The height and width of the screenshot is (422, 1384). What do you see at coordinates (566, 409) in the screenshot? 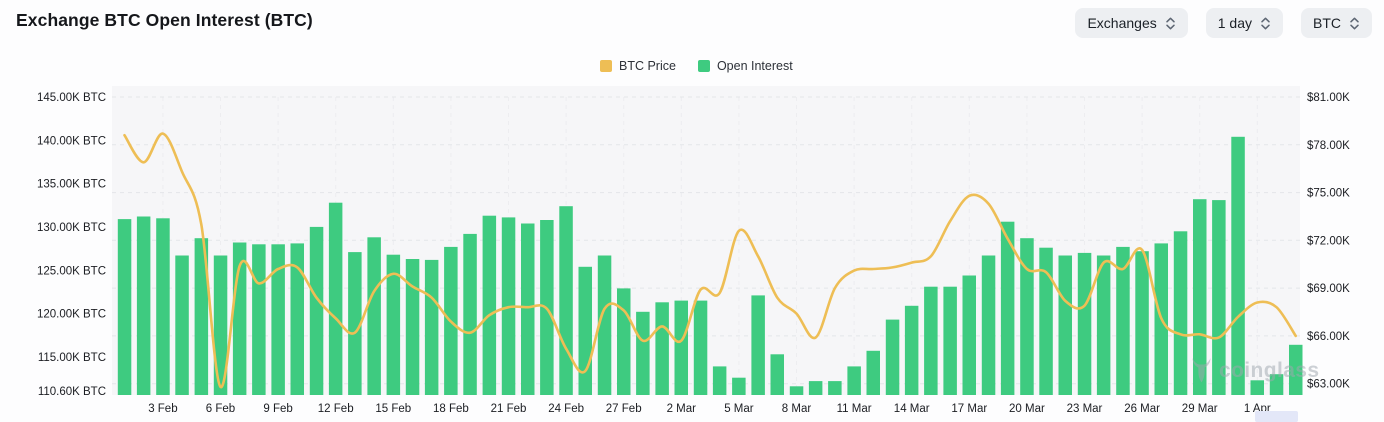
I see `x-tick-label: 24 Feb` at bounding box center [566, 409].